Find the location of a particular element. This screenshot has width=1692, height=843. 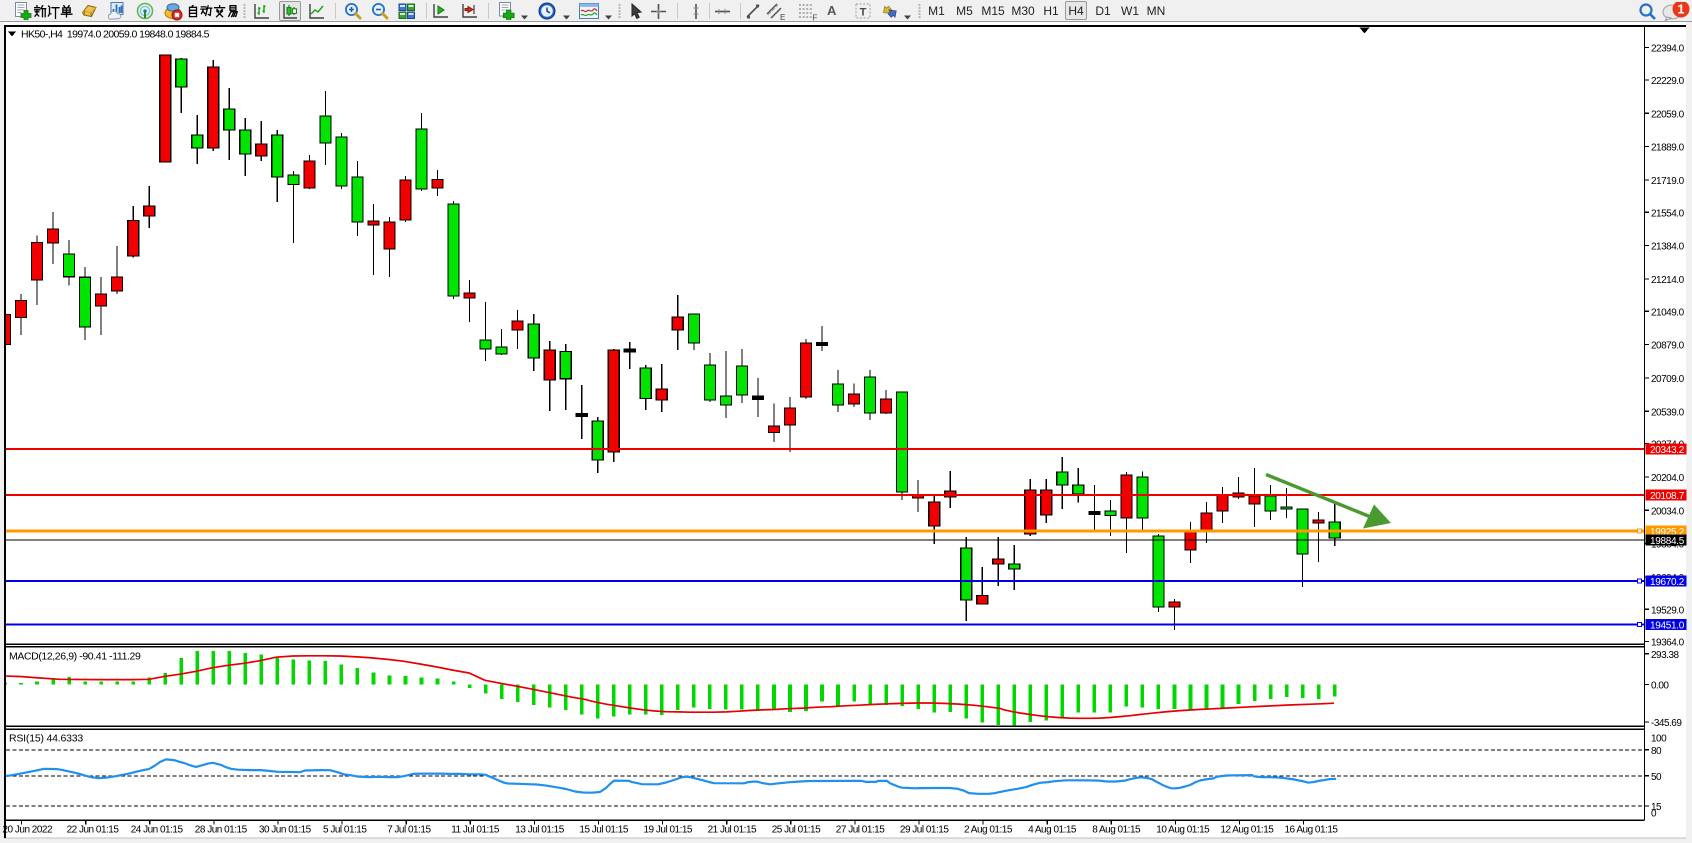

svg-text: 20034.0 is located at coordinates (1668, 511).